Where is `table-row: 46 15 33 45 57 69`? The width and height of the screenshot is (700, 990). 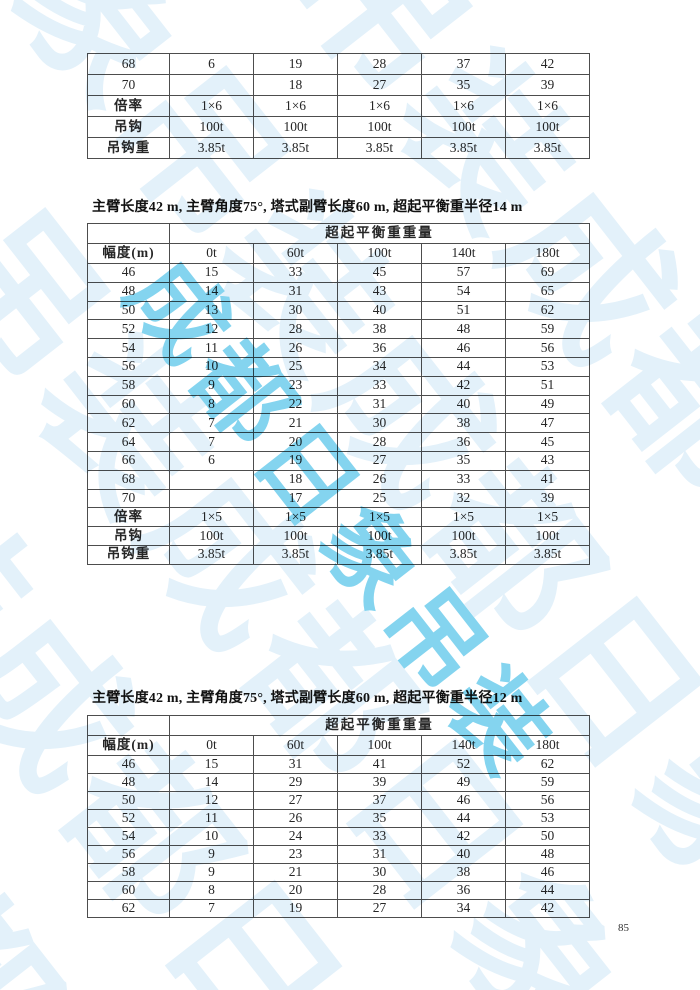 table-row: 46 15 33 45 57 69 is located at coordinates (339, 273).